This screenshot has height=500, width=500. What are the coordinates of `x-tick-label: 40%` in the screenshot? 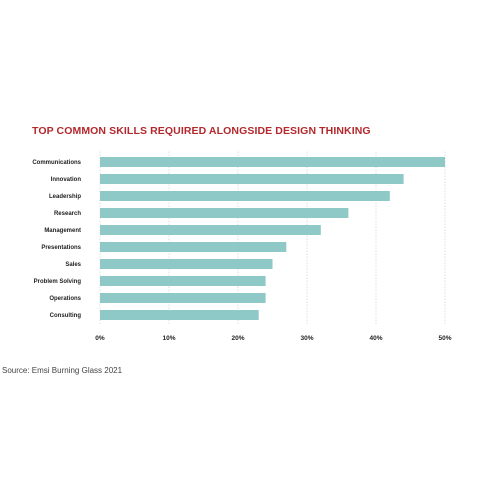 It's located at (375, 338).